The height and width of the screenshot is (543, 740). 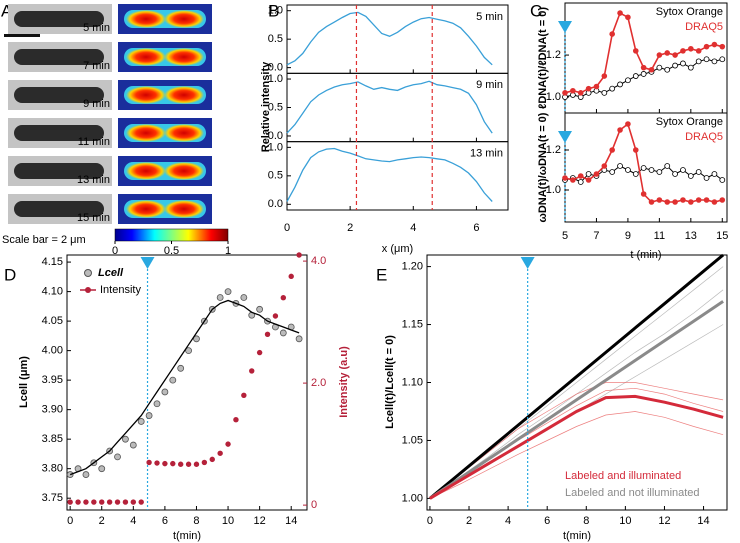 I want to click on panel-letter: C, so click(x=536, y=10).